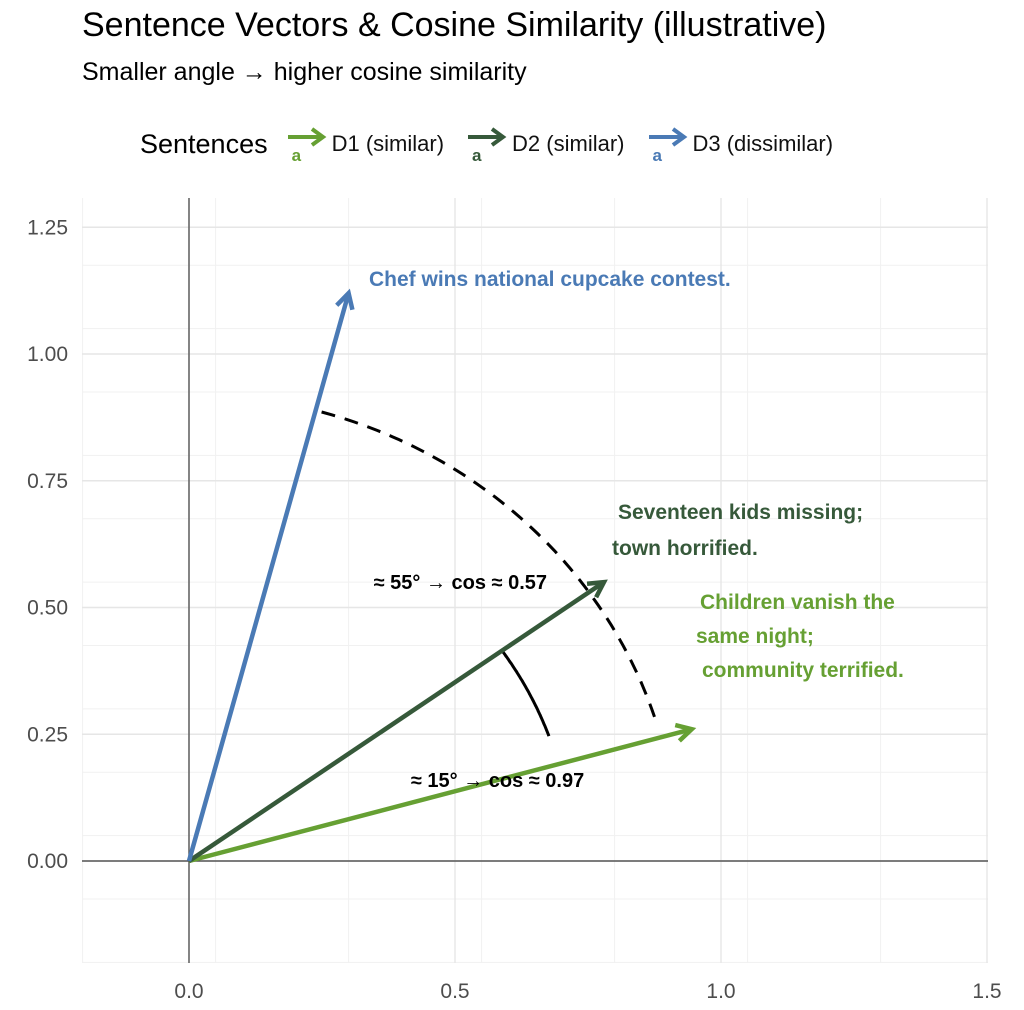 Image resolution: width=1024 pixels, height=1010 pixels. What do you see at coordinates (720, 991) in the screenshot?
I see `x-tick-label: 1.0` at bounding box center [720, 991].